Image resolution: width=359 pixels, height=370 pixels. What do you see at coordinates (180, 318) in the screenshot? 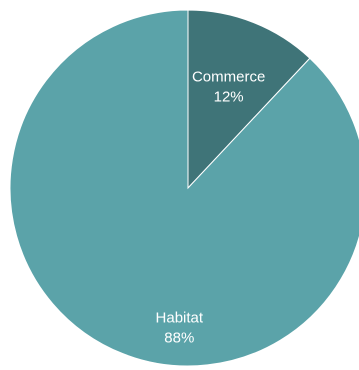
I see `slice-label-habitat: Habitat` at bounding box center [180, 318].